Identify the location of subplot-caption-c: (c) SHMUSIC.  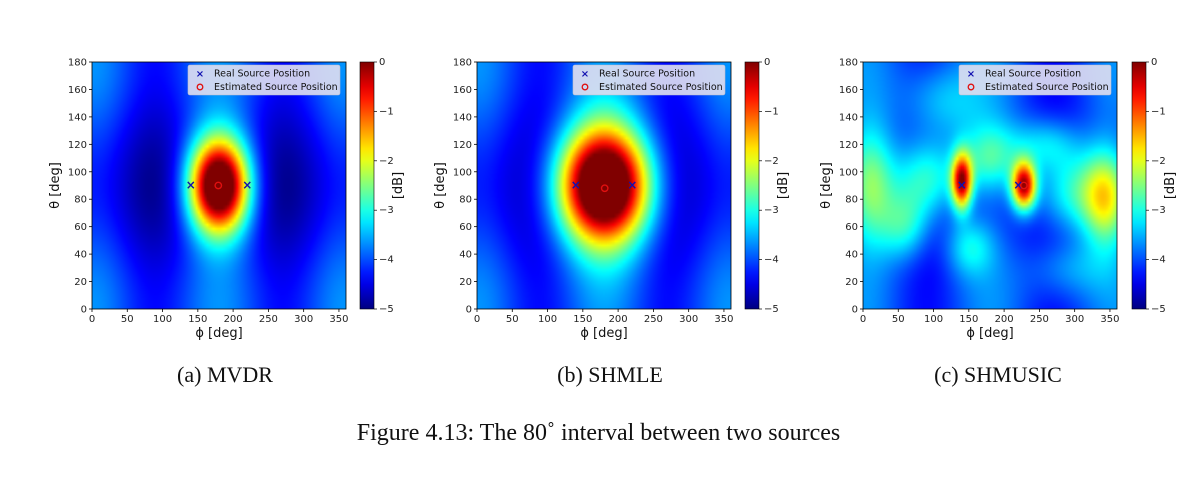
(998, 374).